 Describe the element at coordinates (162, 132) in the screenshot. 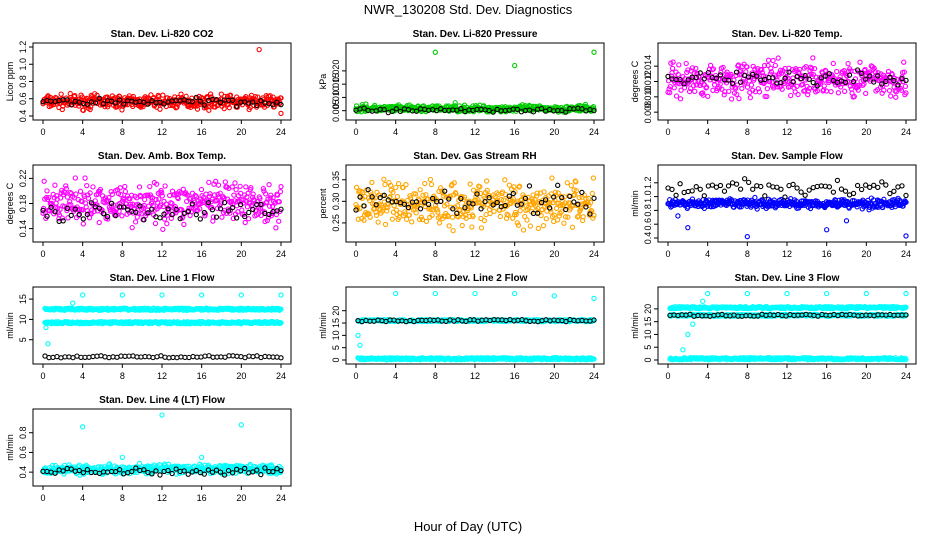

I see `x-tick-label: 12` at that location.